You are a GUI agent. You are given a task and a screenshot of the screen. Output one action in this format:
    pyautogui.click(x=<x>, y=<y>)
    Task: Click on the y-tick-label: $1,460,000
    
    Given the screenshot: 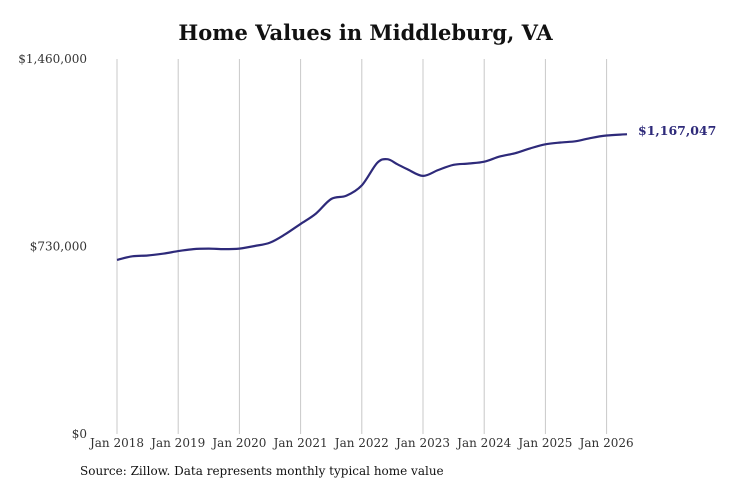 What is the action you would take?
    pyautogui.click(x=52, y=59)
    